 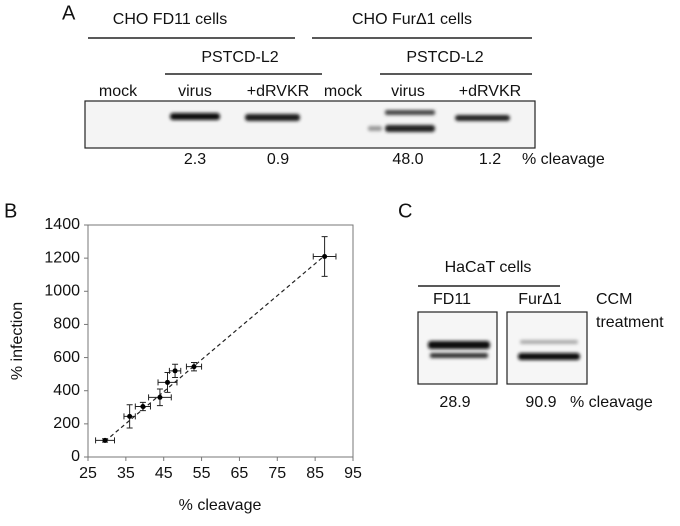 What do you see at coordinates (75, 456) in the screenshot?
I see `y-tick-label: 0` at bounding box center [75, 456].